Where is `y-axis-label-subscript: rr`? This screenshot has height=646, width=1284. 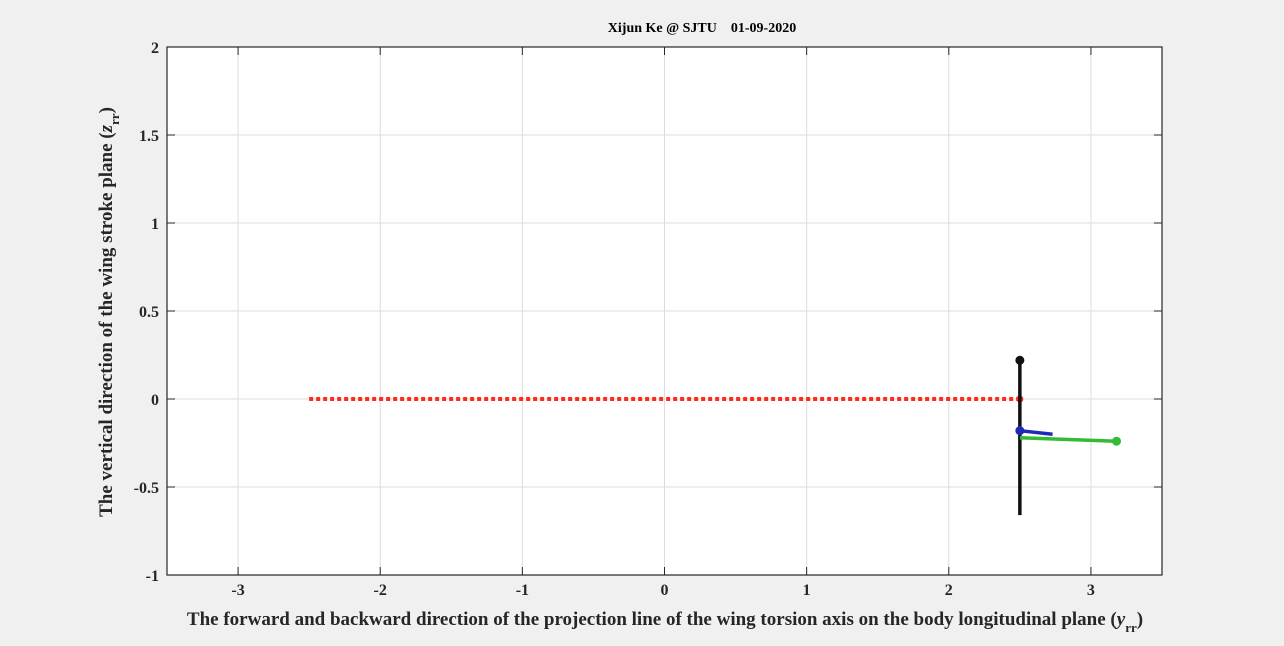
y-axis-label-subscript: rr is located at coordinates (114, 119).